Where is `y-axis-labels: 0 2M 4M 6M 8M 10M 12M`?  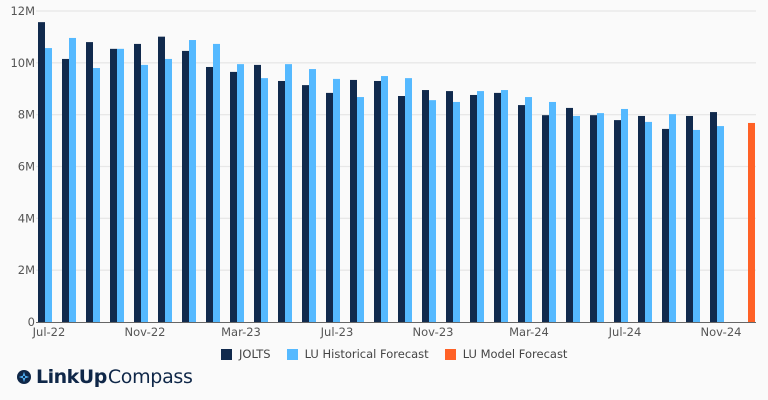
y-axis-labels: 0 2M 4M 6M 8M 10M 12M is located at coordinates (22, 166).